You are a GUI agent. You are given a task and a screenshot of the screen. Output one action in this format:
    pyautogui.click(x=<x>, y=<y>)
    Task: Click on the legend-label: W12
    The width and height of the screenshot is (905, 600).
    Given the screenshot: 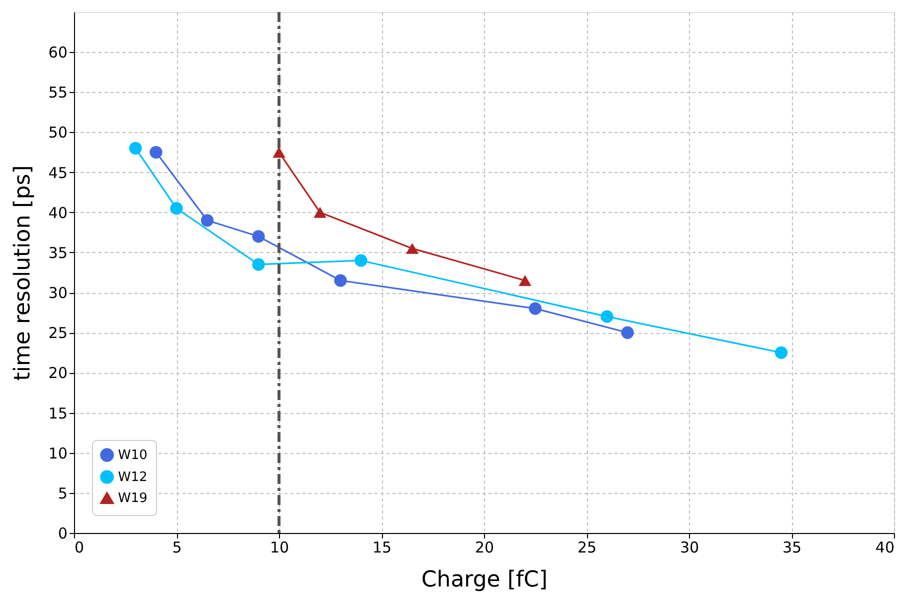 What is the action you would take?
    pyautogui.click(x=133, y=477)
    